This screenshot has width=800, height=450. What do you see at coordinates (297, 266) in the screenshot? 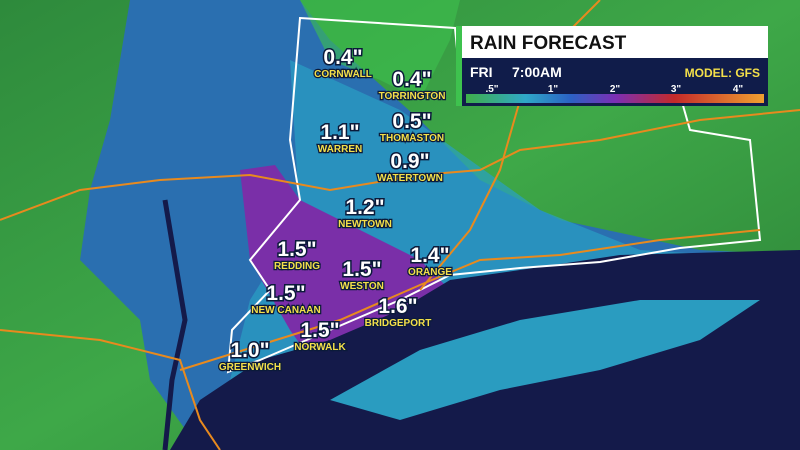
I see `town-name: REDDING` at bounding box center [297, 266].